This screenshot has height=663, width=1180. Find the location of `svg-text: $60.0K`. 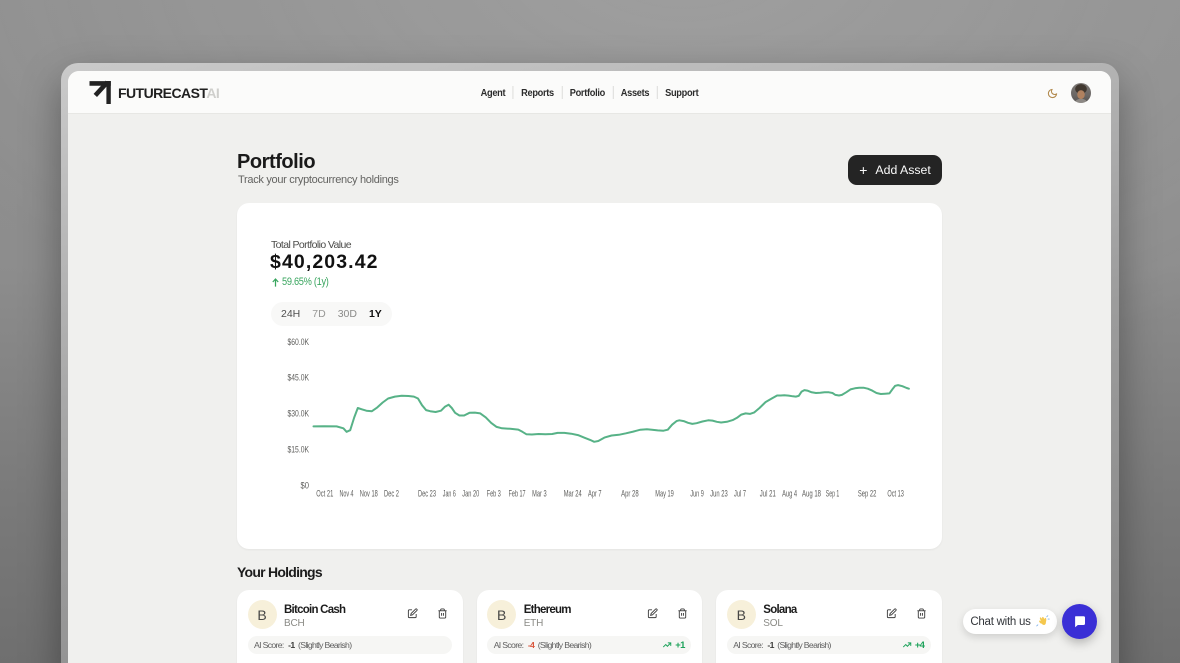

svg-text: $60.0K is located at coordinates (299, 341).